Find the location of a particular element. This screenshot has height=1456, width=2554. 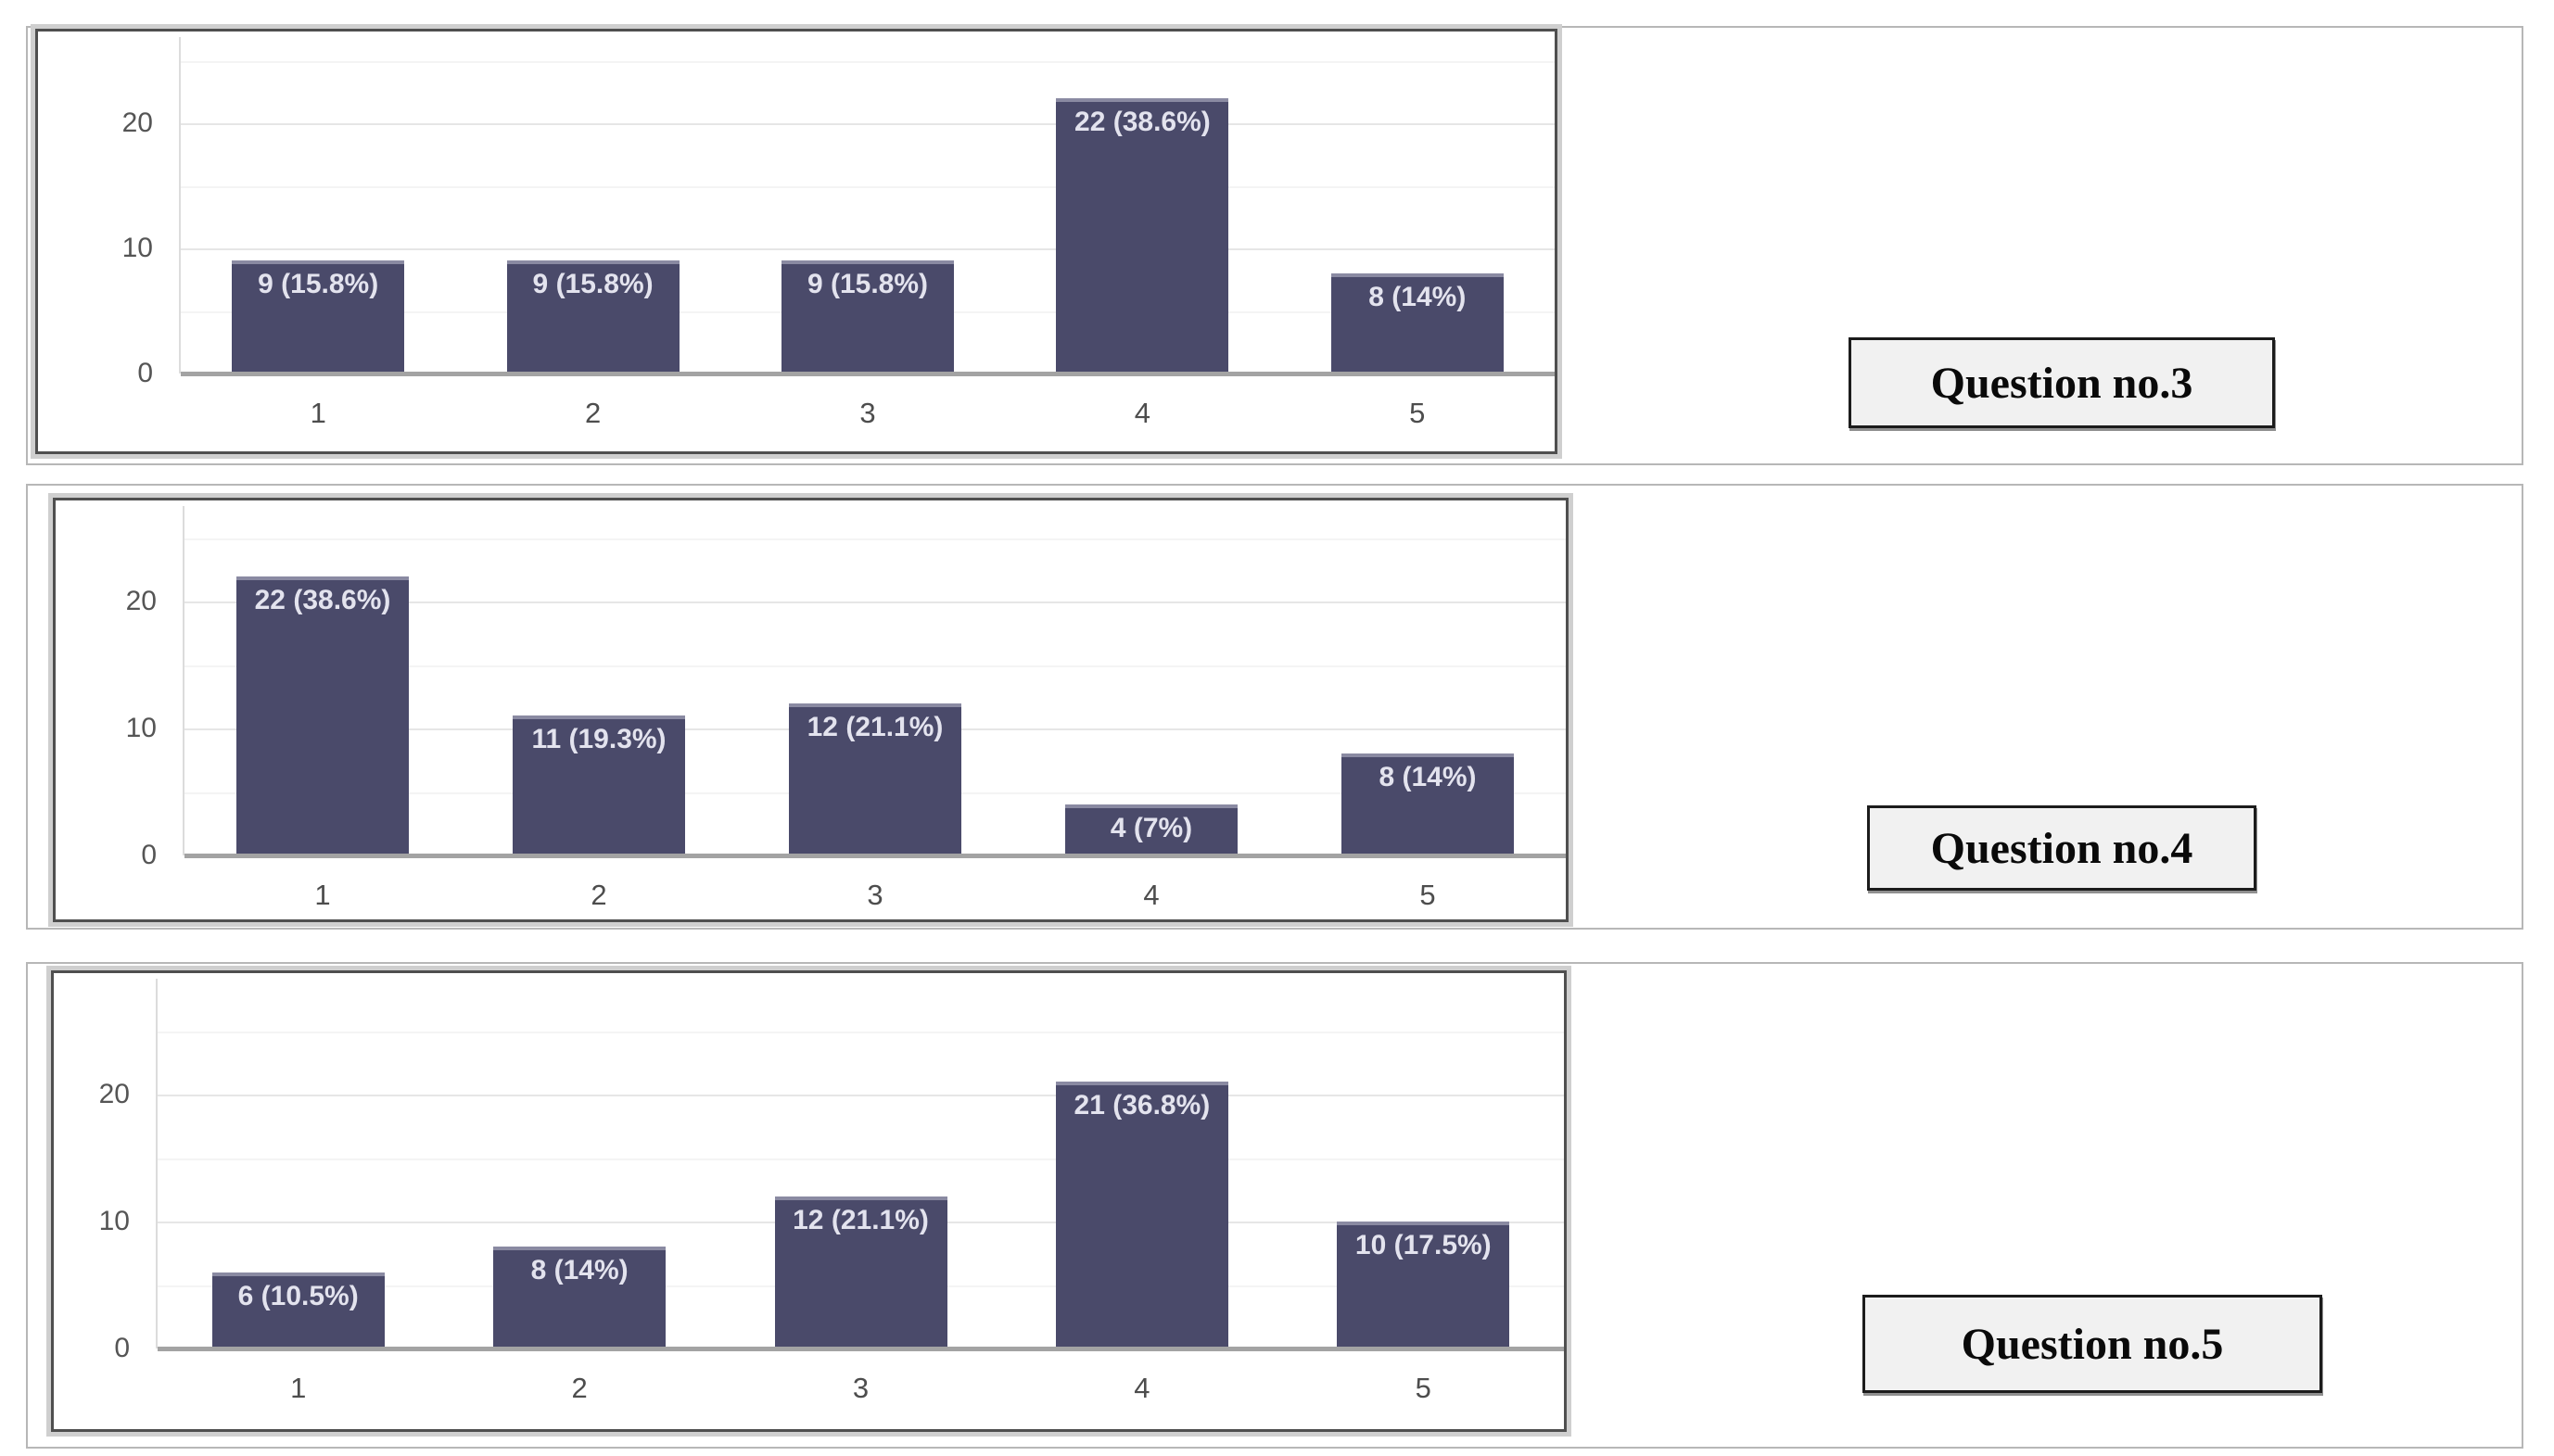

bar: 10 (17.5%) is located at coordinates (1423, 1285).